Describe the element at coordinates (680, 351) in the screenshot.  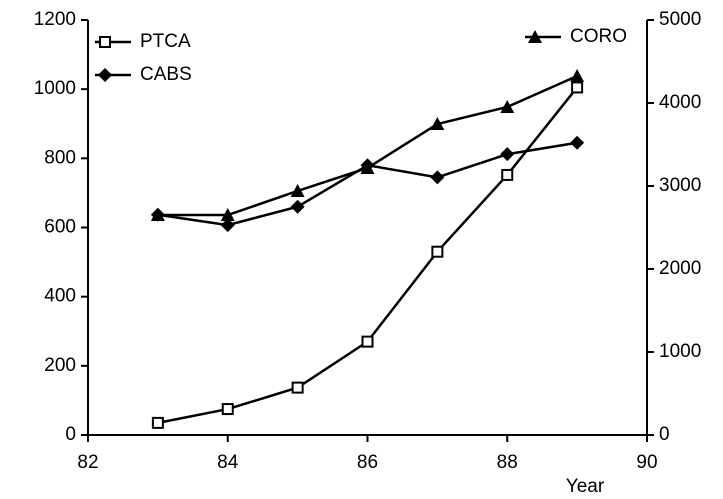
I see `y2-tick-label: 1000` at that location.